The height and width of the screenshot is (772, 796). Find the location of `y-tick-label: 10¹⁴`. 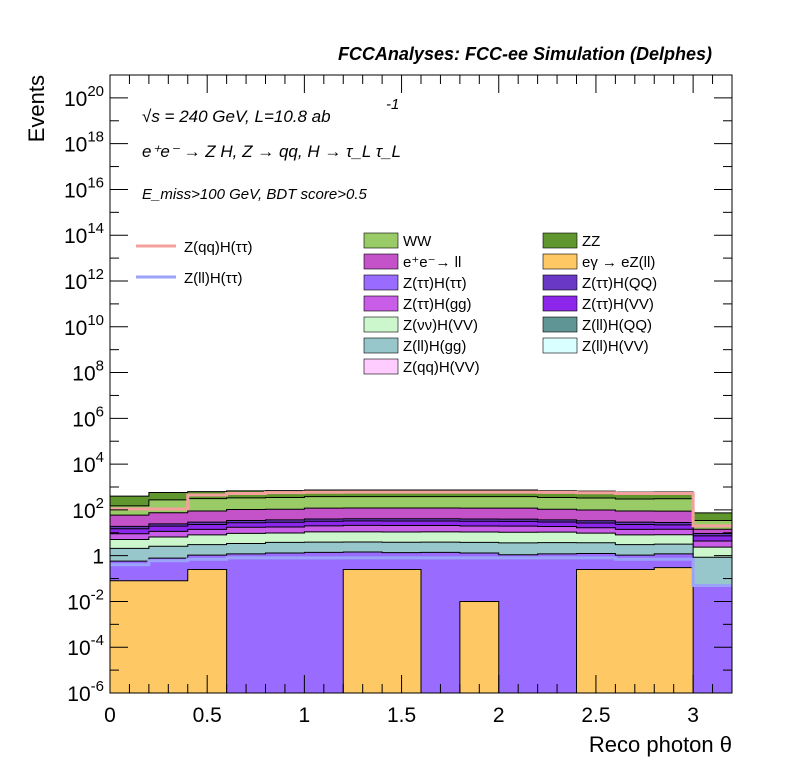

y-tick-label: 10¹⁴ is located at coordinates (84, 234).